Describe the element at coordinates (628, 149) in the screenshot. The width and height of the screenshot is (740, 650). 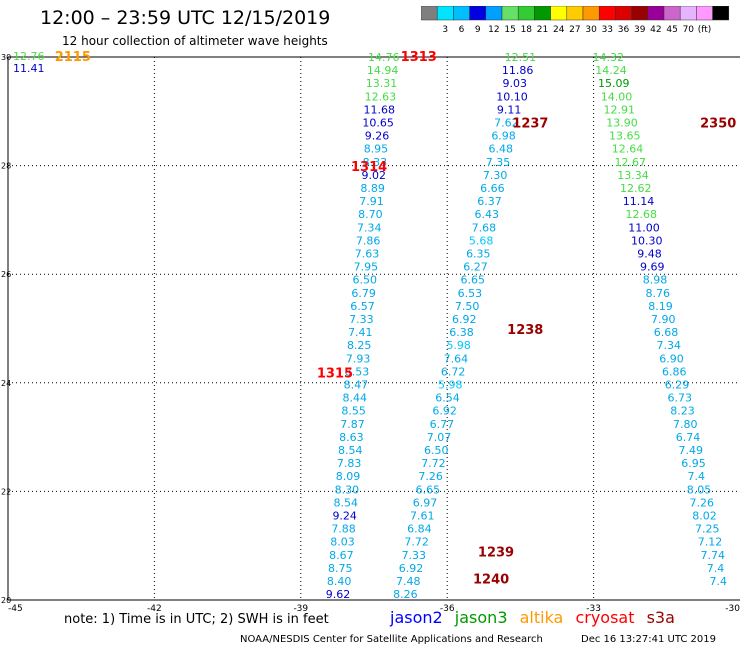
I see `wave-height-value: 12.64` at that location.